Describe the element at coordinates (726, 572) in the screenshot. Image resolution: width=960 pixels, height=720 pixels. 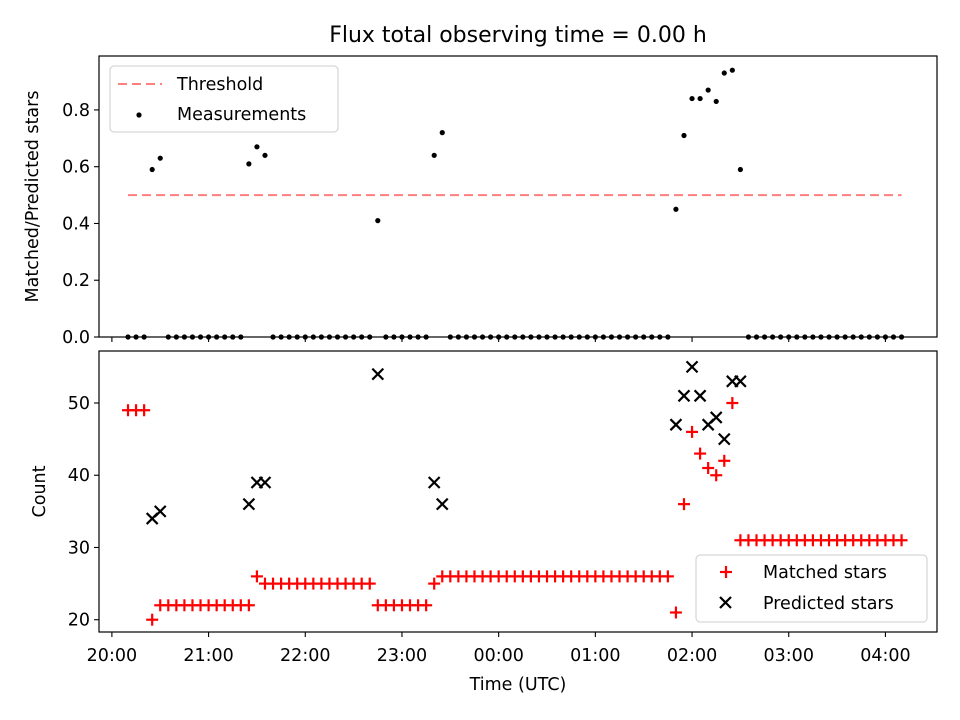
I see `legend-matched-swatch` at that location.